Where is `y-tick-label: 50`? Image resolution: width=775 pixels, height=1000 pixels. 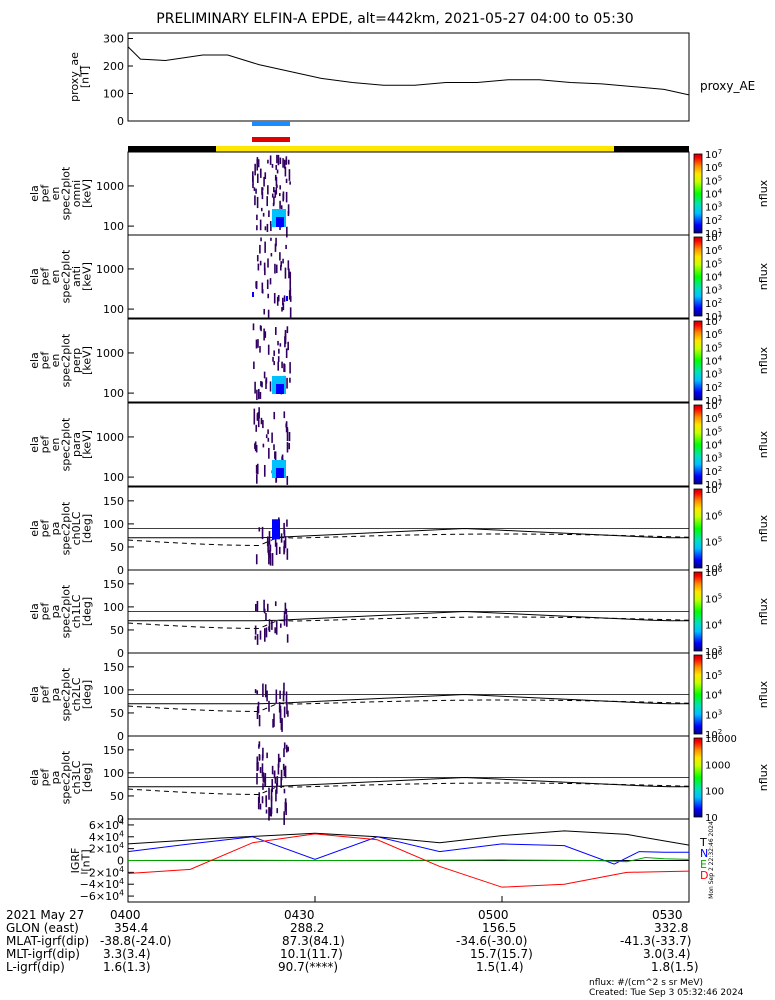 y-tick-label: 50 is located at coordinates (117, 796).